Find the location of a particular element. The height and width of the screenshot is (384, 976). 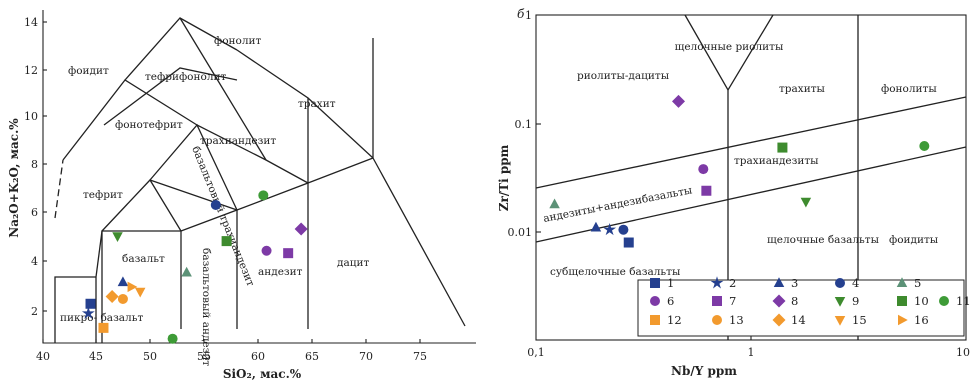

legend-label-7: 7 is located at coordinates (732, 301).